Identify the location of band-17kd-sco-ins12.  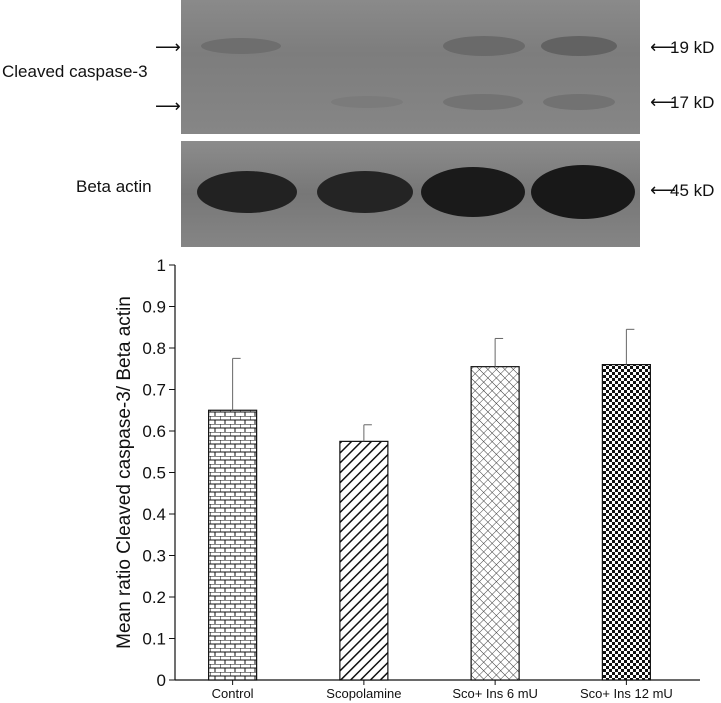
(579, 102).